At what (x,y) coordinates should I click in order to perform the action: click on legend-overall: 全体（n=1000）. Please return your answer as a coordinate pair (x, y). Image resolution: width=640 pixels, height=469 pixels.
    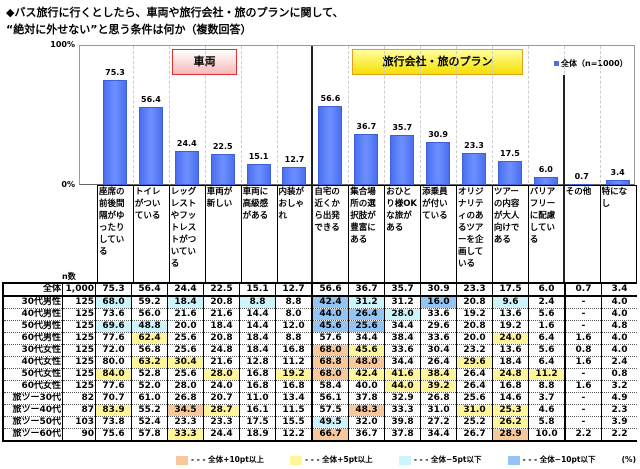
    Looking at the image, I should click on (591, 63).